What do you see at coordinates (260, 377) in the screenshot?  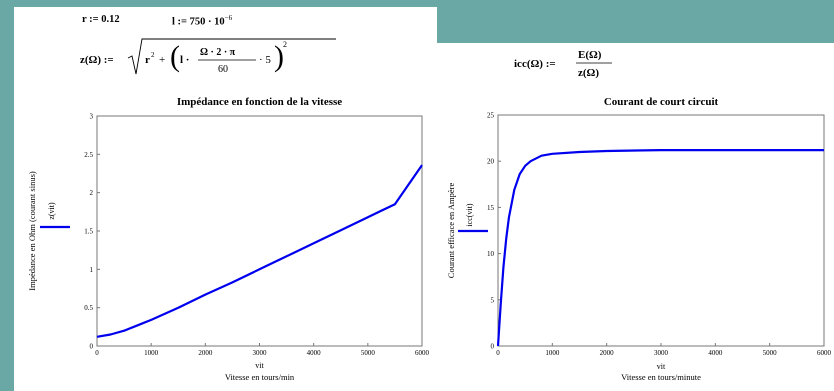 I see `x-axis-label: Vitesse en tours/min` at bounding box center [260, 377].